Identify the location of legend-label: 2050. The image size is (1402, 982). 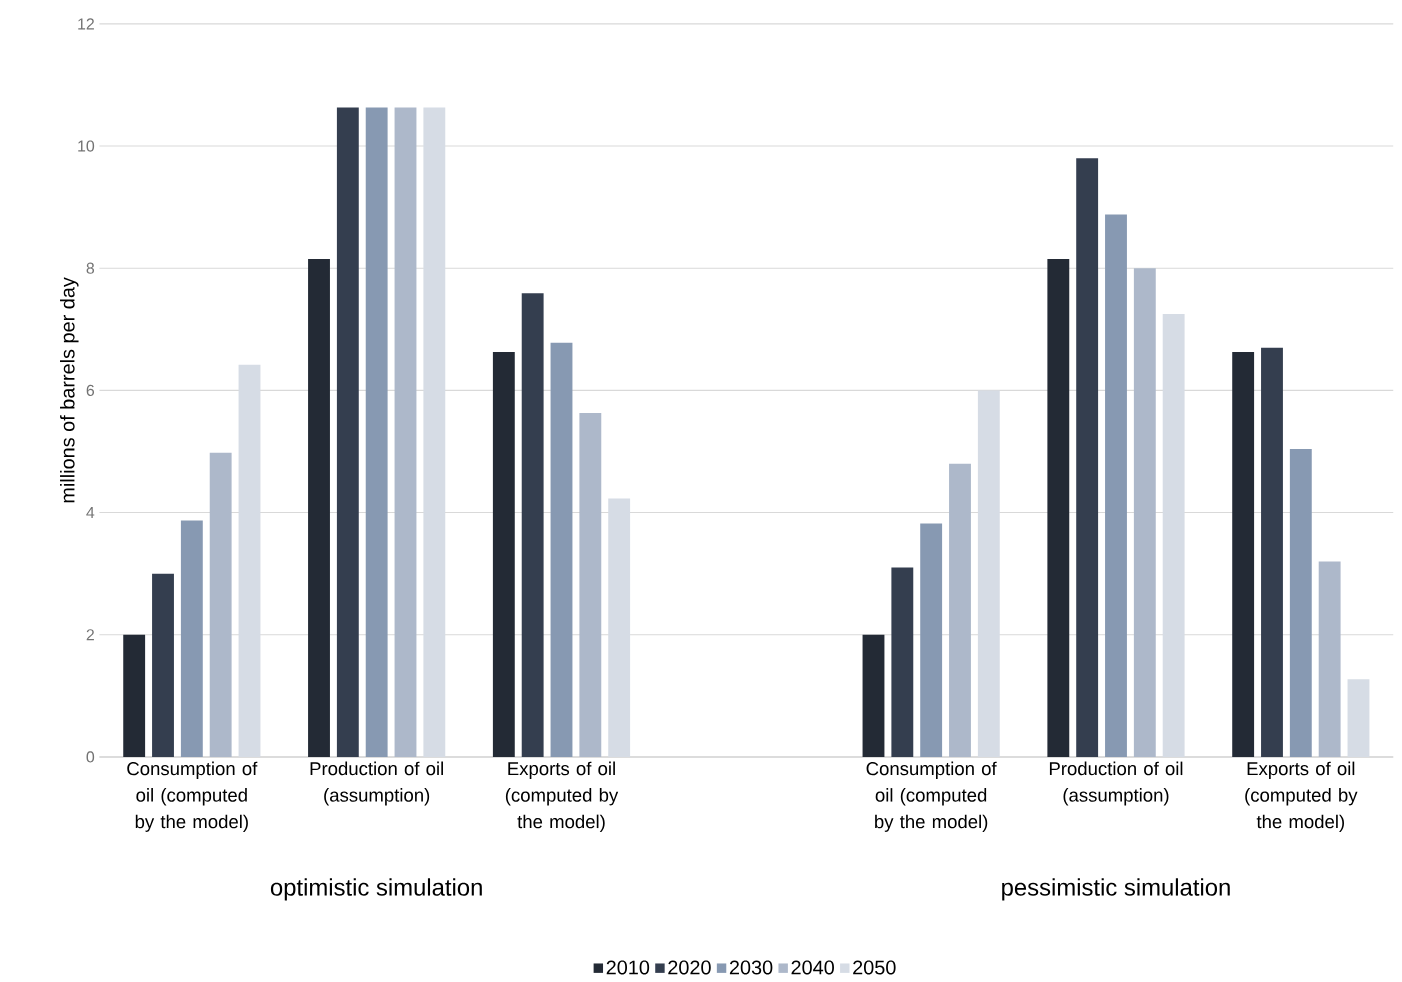
(874, 967).